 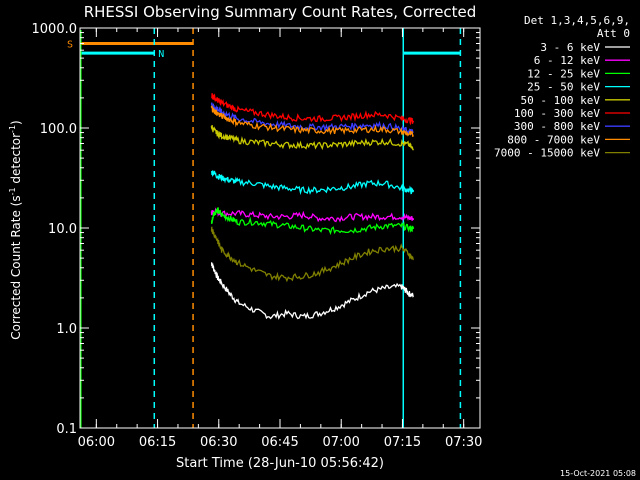 What do you see at coordinates (340, 442) in the screenshot?
I see `x-tick-label: 07:00` at bounding box center [340, 442].